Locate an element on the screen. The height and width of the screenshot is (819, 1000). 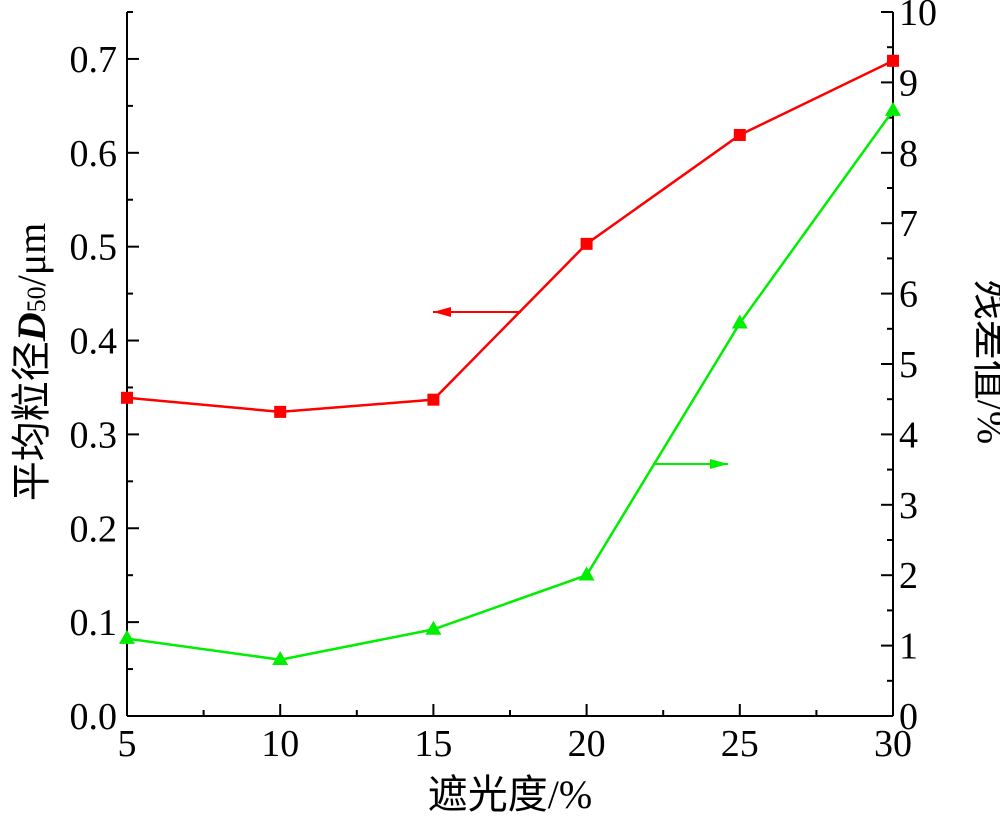
left-y-axis-title: 平均粒径D50/μm is located at coordinates (31, 362).